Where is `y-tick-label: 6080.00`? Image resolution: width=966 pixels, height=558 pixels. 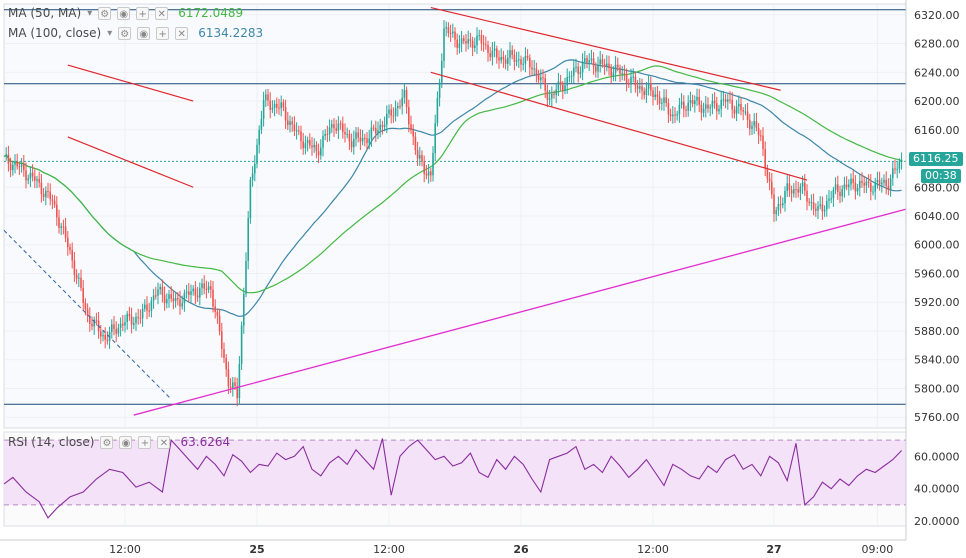
y-tick-label: 6080.00 is located at coordinates (937, 187).